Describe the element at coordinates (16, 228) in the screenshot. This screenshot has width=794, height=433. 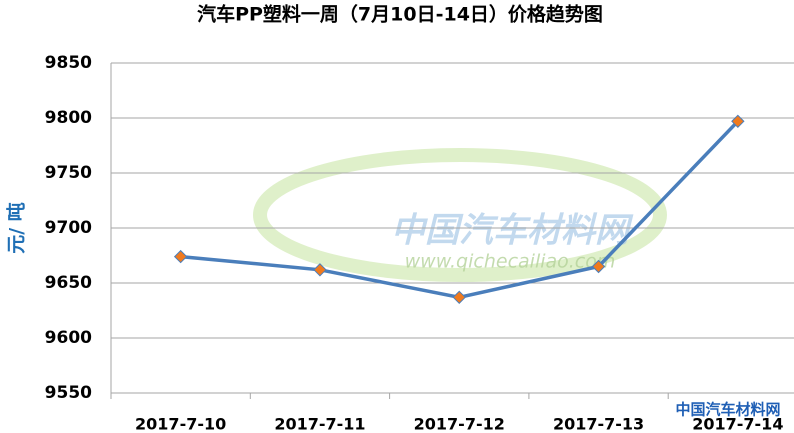
I see `y-axis-label: 元/ 吨` at that location.